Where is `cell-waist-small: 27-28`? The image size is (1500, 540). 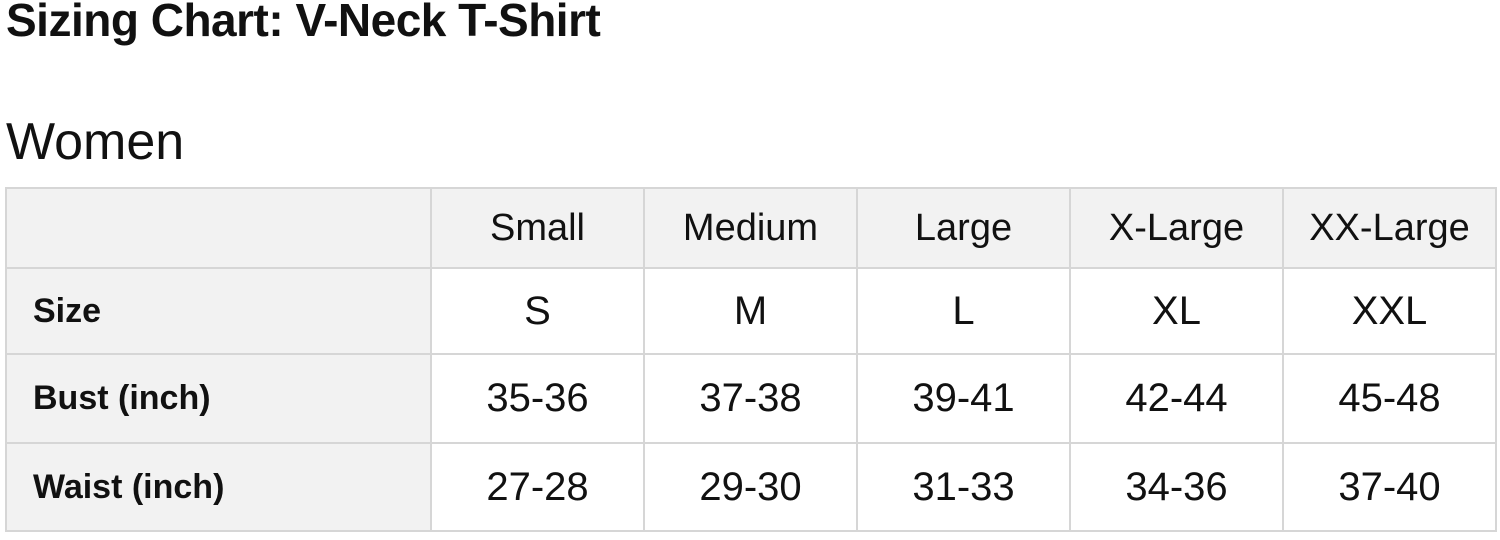
cell-waist-small: 27-28 is located at coordinates (537, 487).